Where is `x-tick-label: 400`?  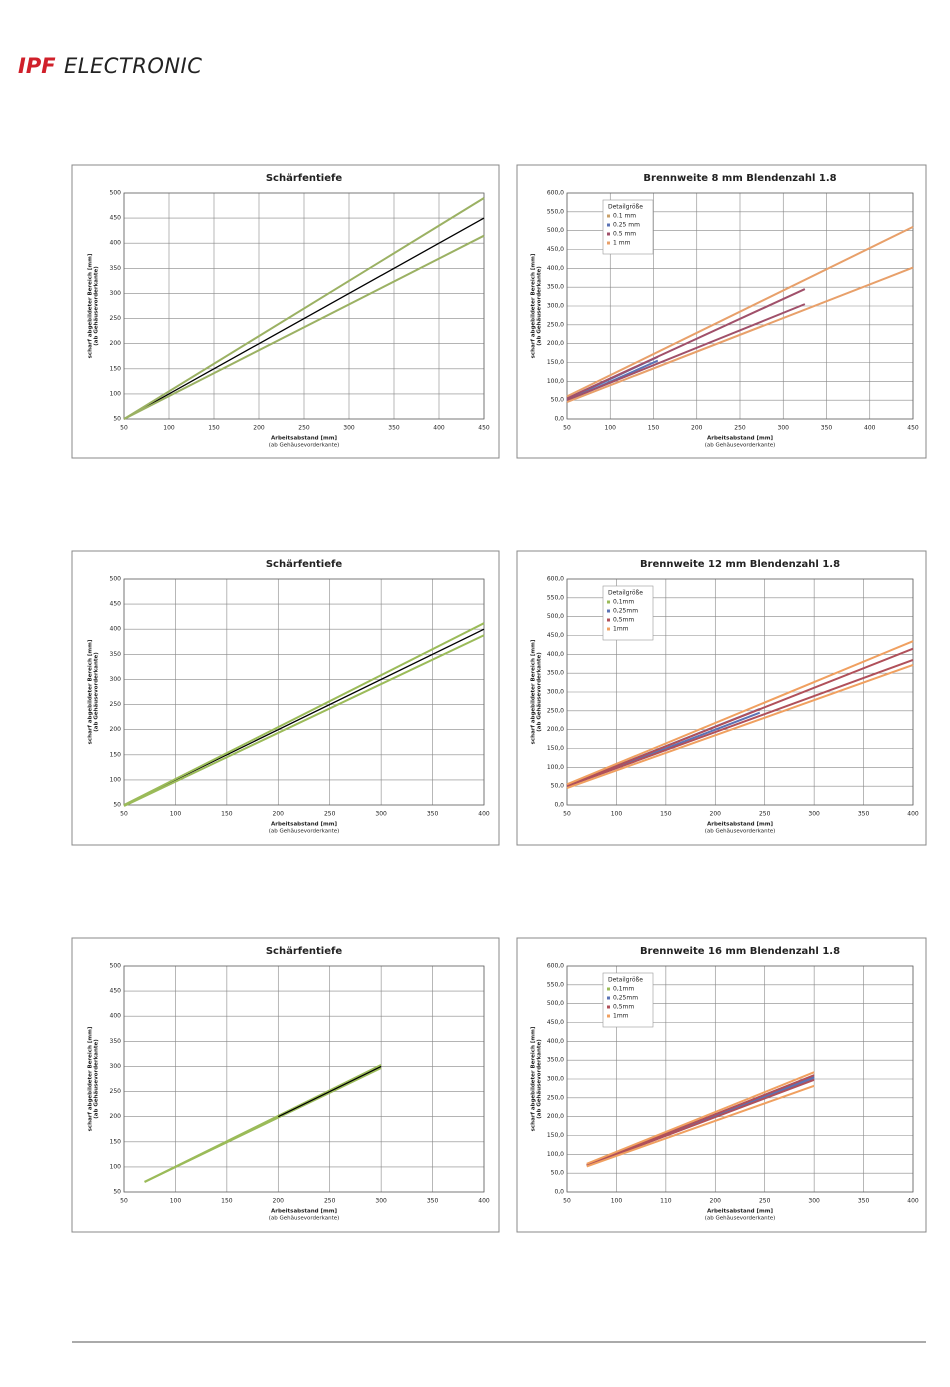 x-tick-label: 400 is located at coordinates (913, 1201).